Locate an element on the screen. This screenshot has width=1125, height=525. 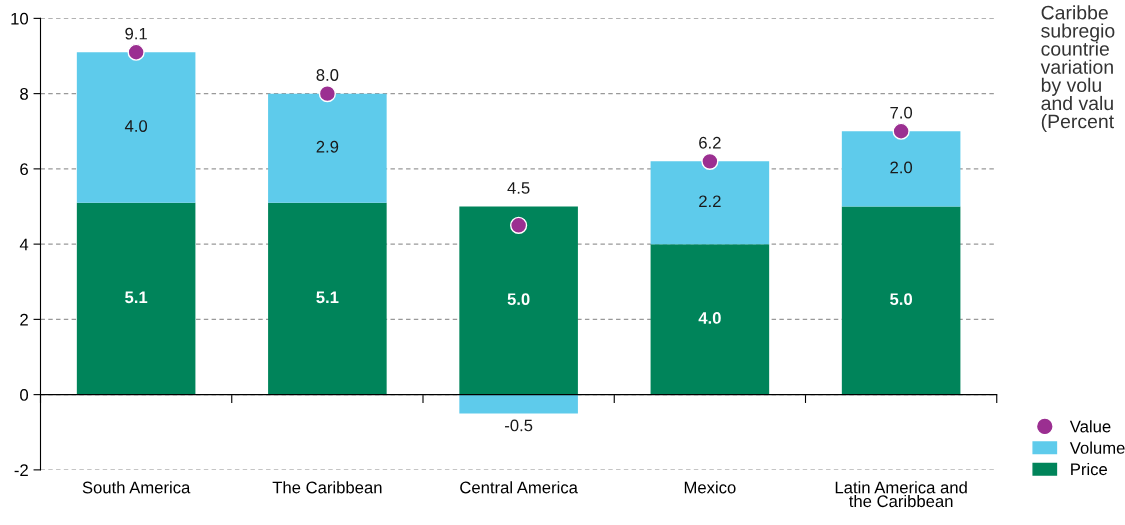
x-tick-label: South America is located at coordinates (136, 487).